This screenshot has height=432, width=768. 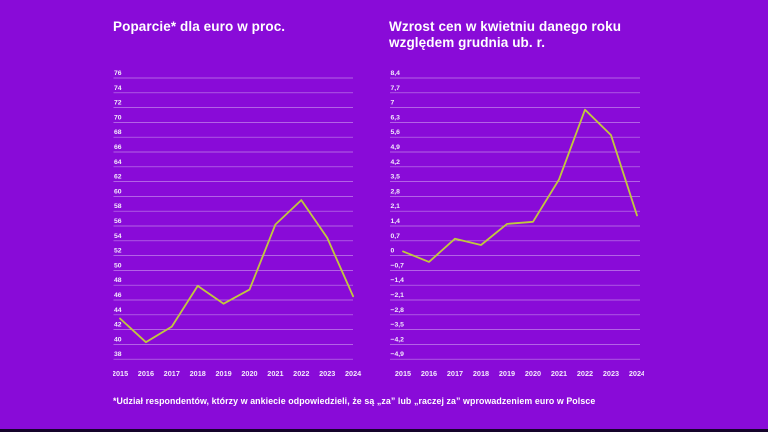 What do you see at coordinates (118, 295) in the screenshot?
I see `y-axis-label: 46` at bounding box center [118, 295].